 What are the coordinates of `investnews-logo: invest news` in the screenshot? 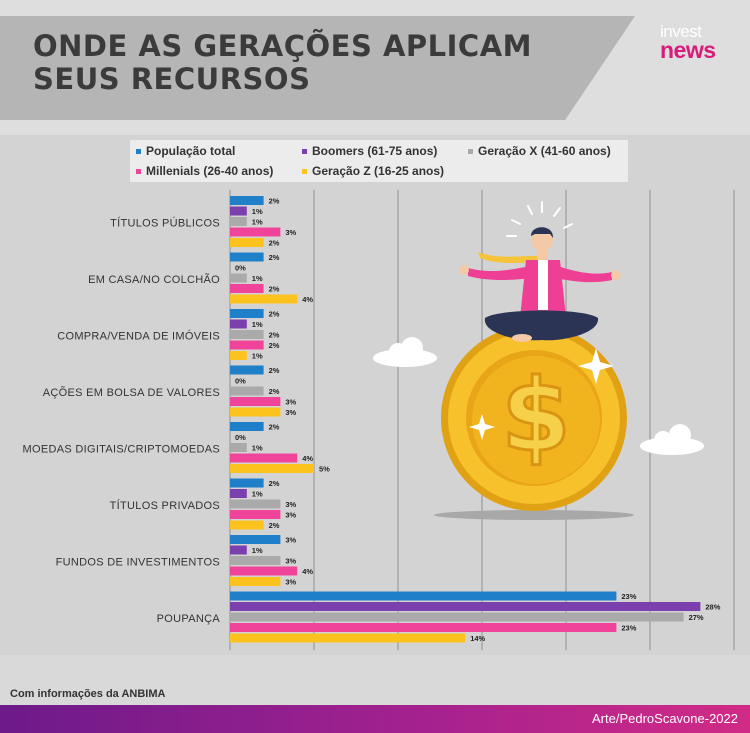 It's located at (700, 43).